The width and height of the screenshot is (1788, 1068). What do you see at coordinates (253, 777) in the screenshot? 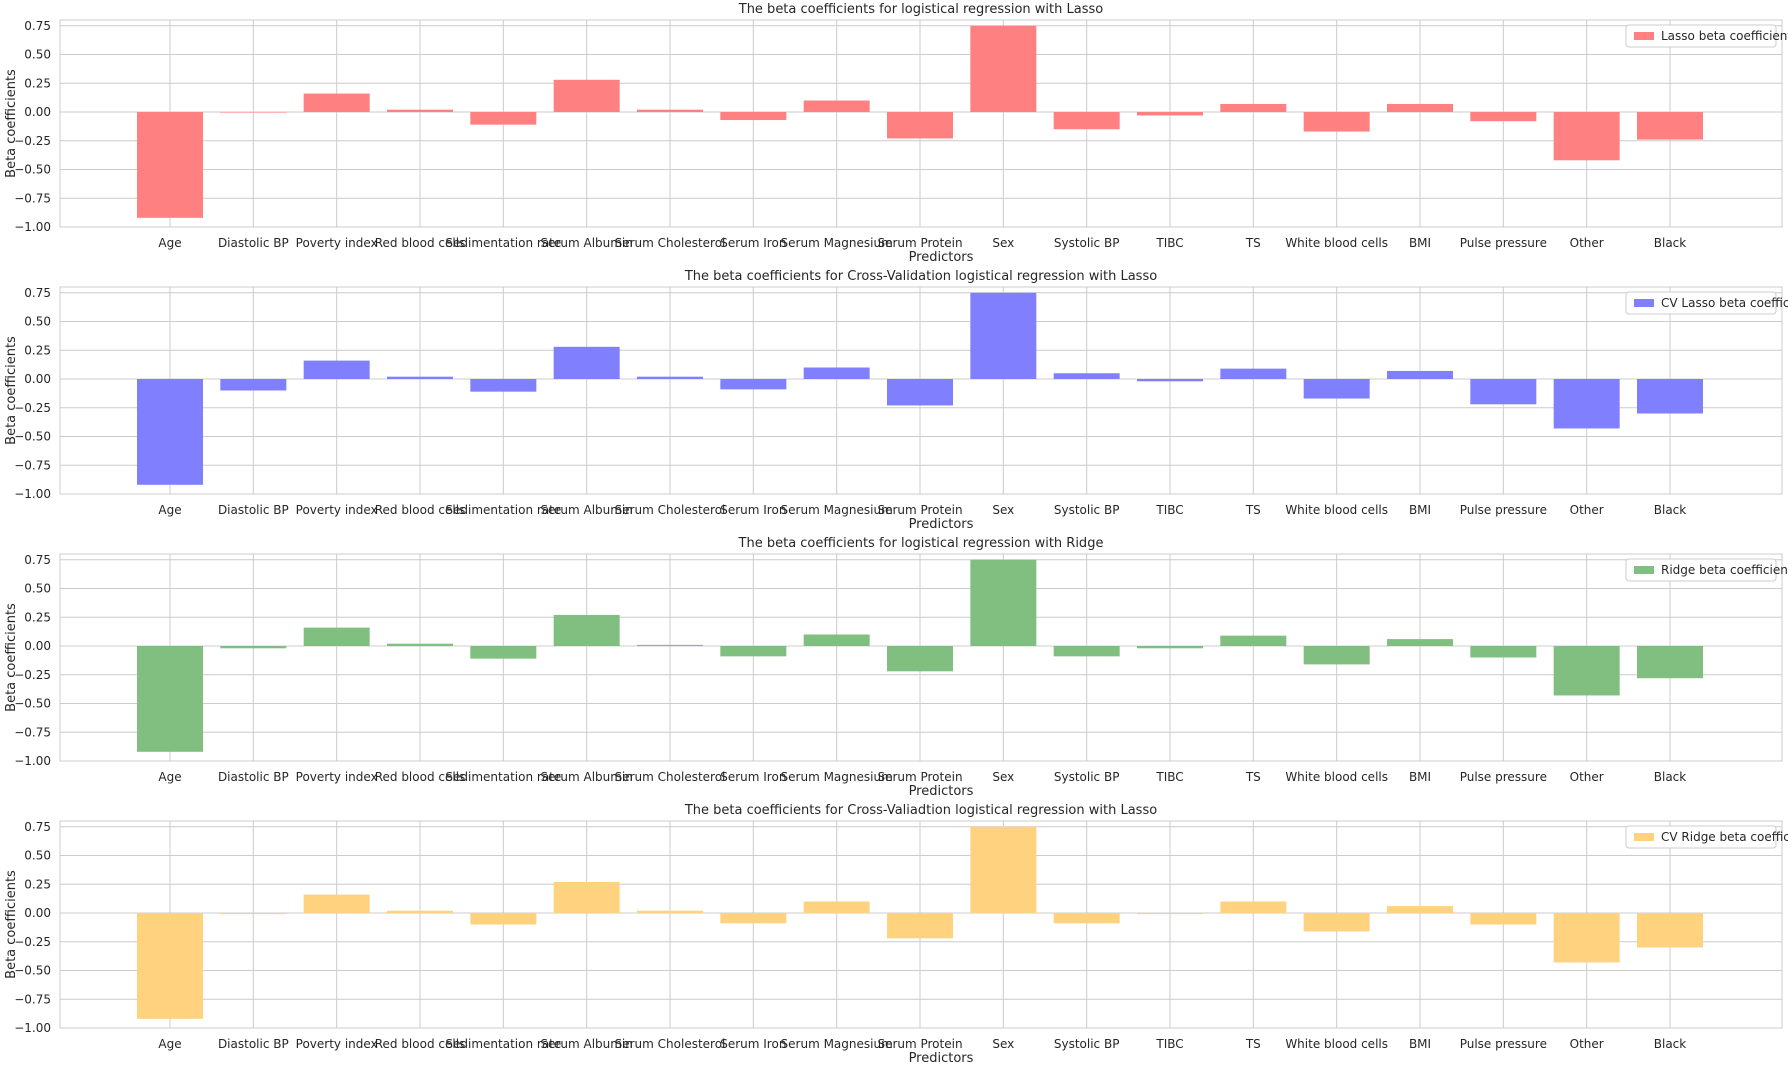
I see `x-tick-label: Diastolic BP` at bounding box center [253, 777].